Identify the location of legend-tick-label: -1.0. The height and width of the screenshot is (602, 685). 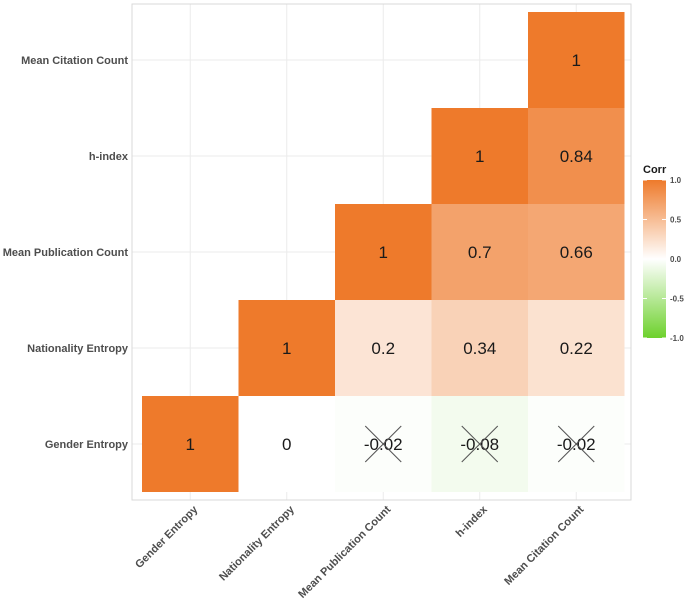
(677, 338).